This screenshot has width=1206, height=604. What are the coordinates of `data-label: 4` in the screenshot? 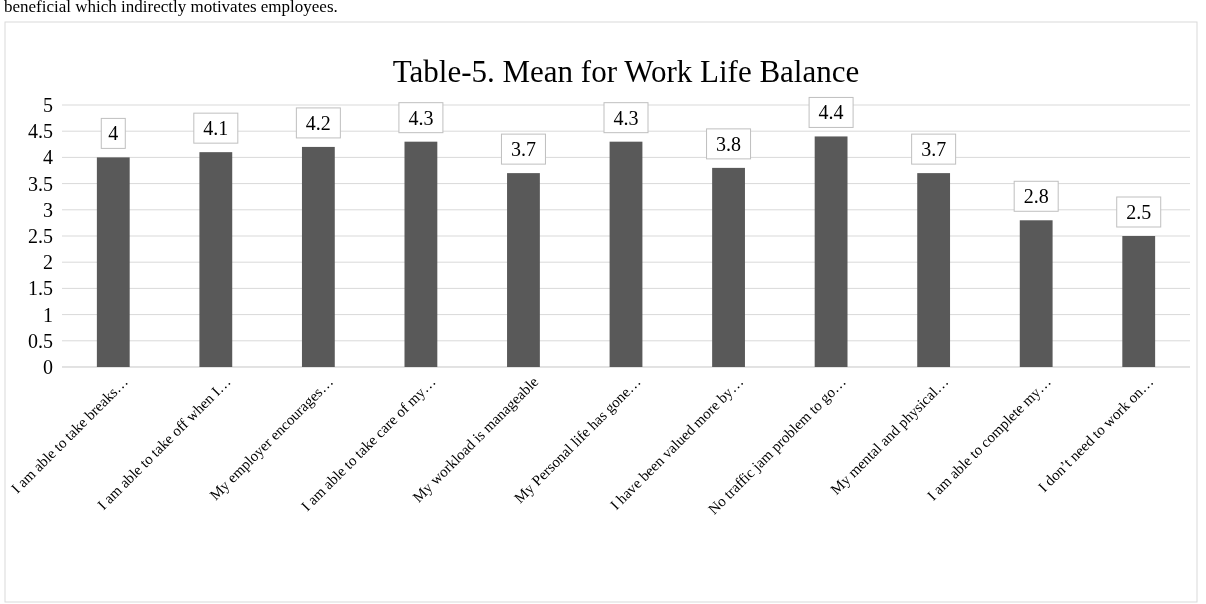 It's located at (113, 133).